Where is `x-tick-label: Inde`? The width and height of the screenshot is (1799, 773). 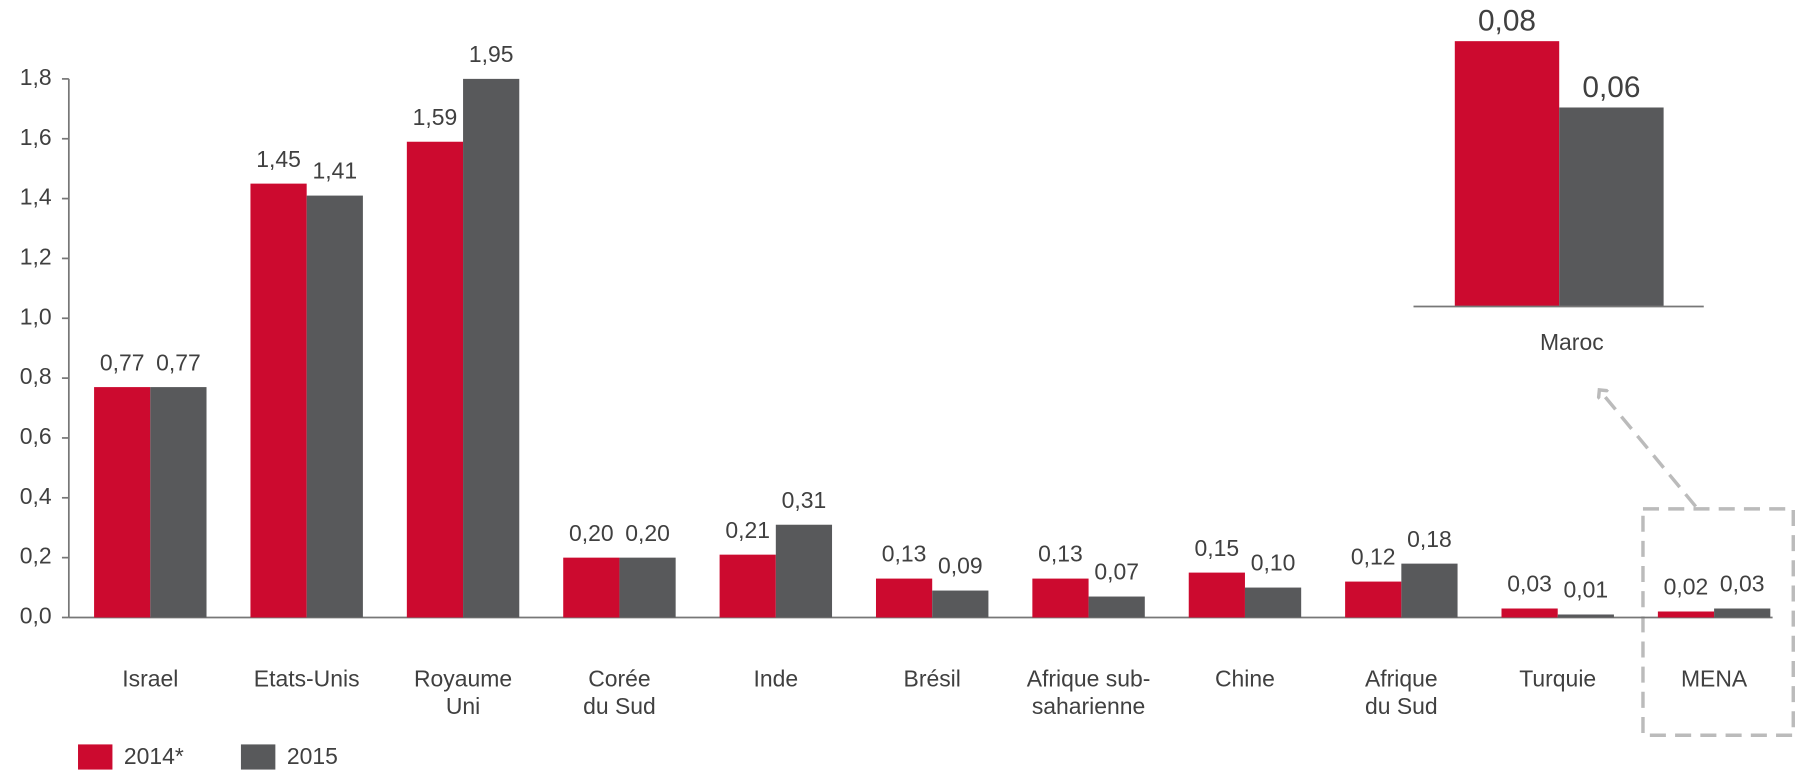
x-tick-label: Inde is located at coordinates (776, 678).